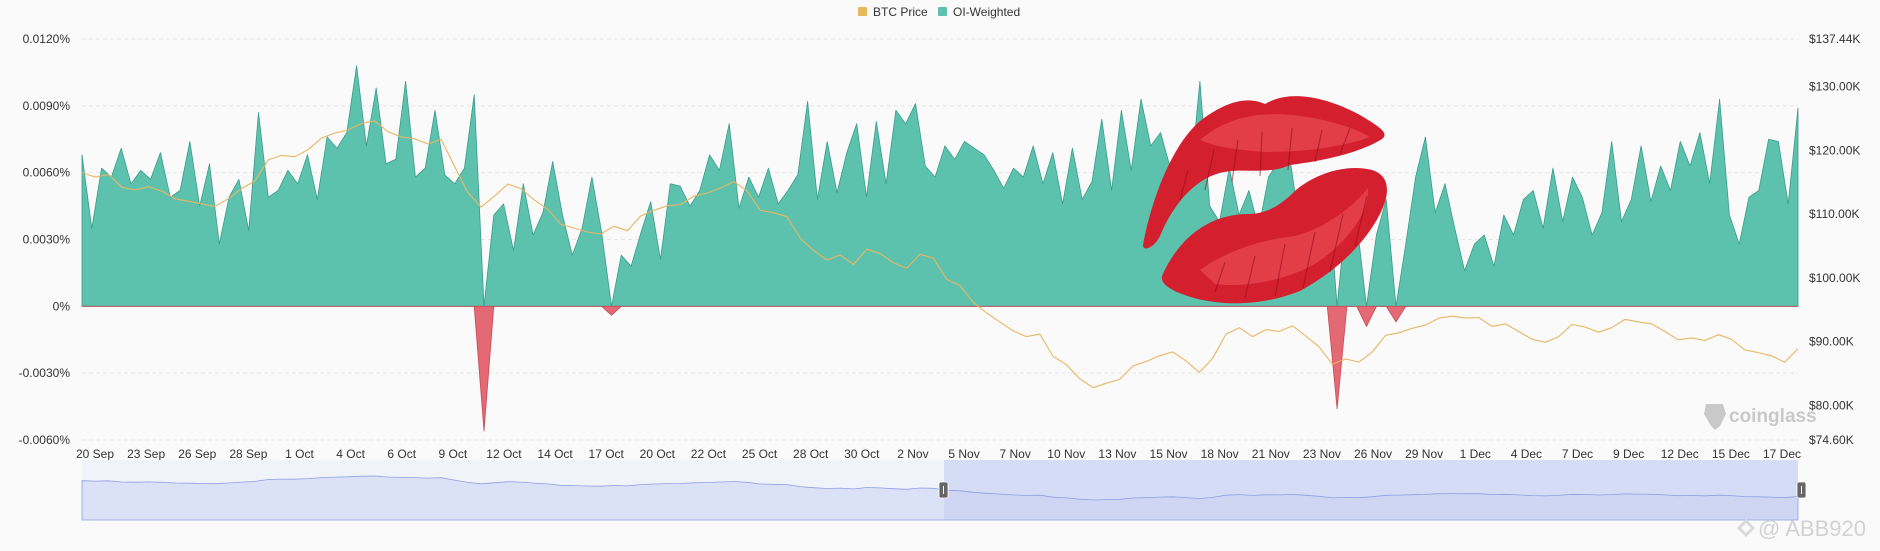 The height and width of the screenshot is (551, 1880). Describe the element at coordinates (760, 454) in the screenshot. I see `x-tick-label: 25 Oct` at that location.